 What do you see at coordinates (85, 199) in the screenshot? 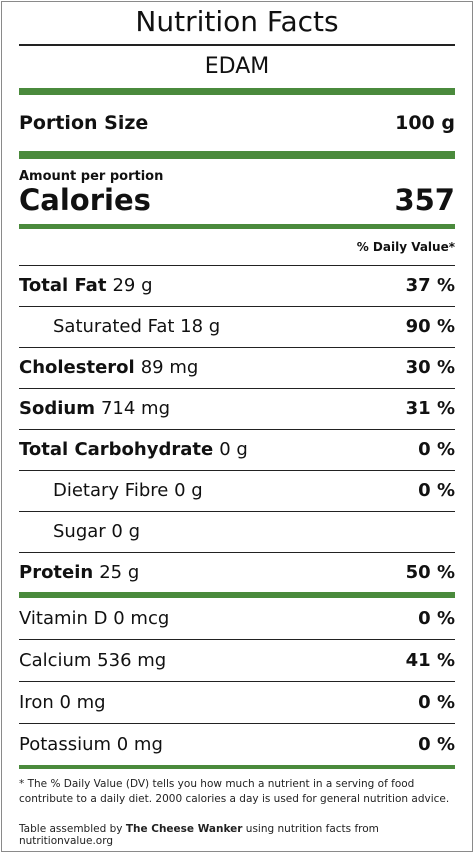
I see `calories-label: Calories` at bounding box center [85, 199].